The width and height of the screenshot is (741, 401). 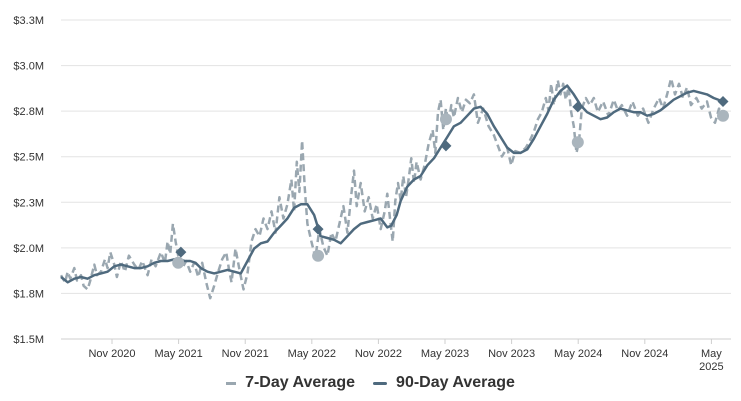 I want to click on y-tick-label: $1.8M, so click(x=28, y=294).